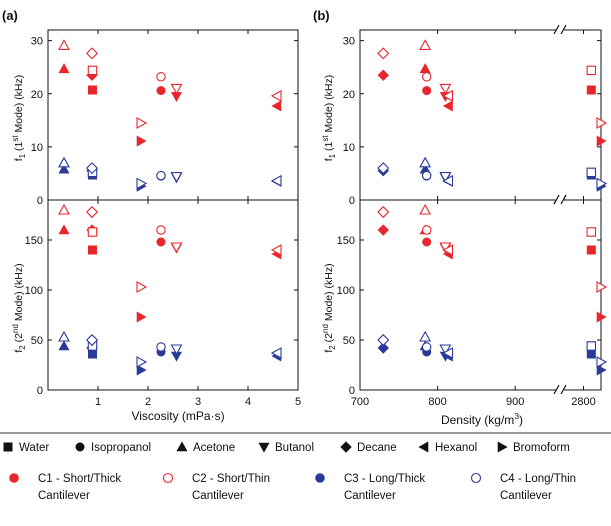 This screenshot has width=611, height=526. Describe the element at coordinates (92, 340) in the screenshot. I see `point-a-f2-c4-decane` at that location.